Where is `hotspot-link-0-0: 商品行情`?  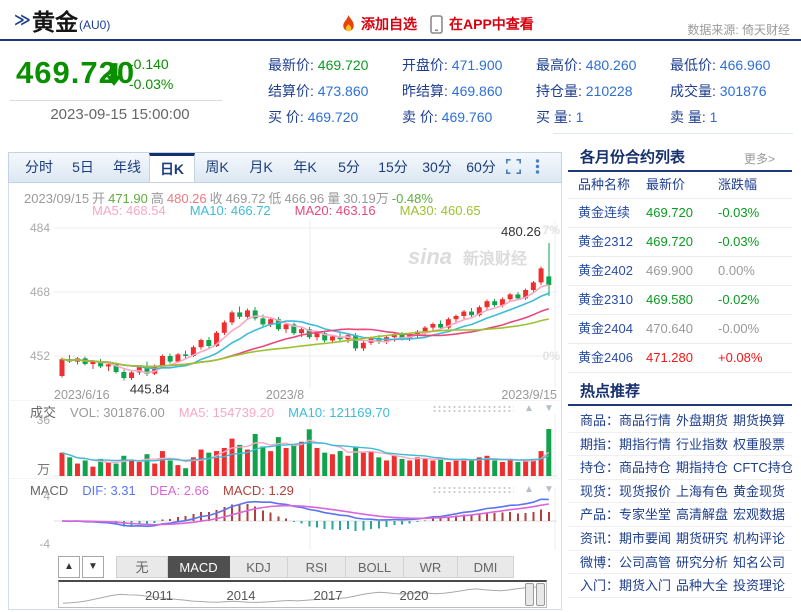 hotspot-link-0-0: 商品行情 is located at coordinates (645, 420).